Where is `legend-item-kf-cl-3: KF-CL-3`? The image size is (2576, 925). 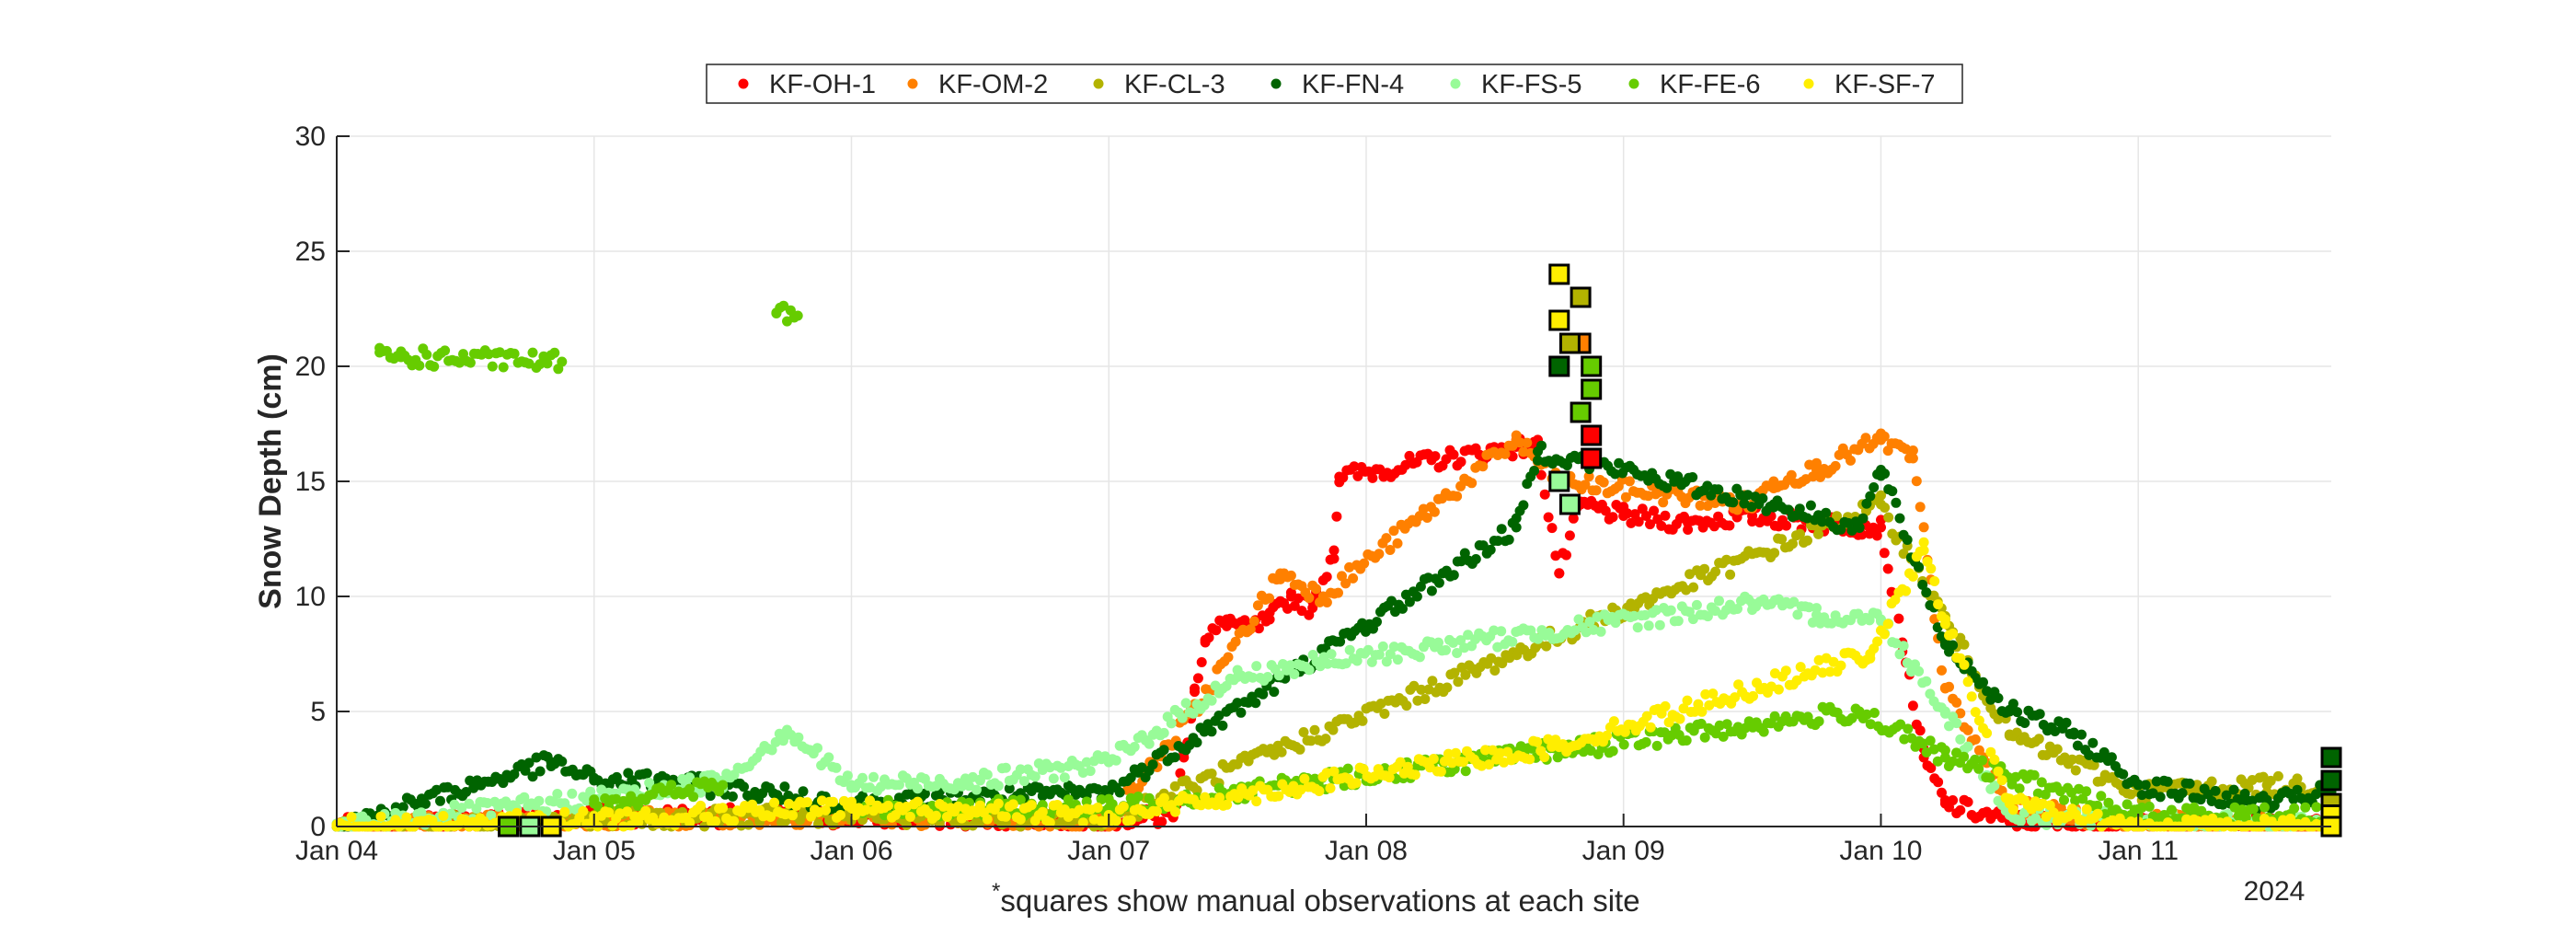
legend-item-kf-cl-3: KF-CL-3 is located at coordinates (1159, 85).